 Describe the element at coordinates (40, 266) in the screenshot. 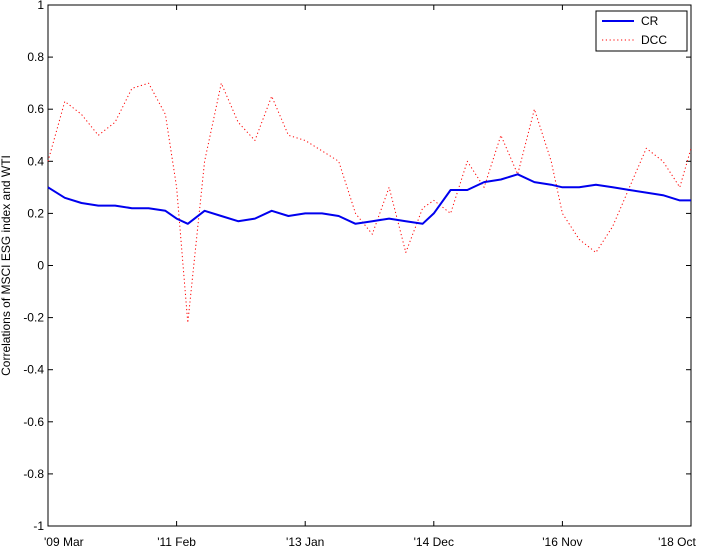

I see `y-tick-label: 0` at that location.